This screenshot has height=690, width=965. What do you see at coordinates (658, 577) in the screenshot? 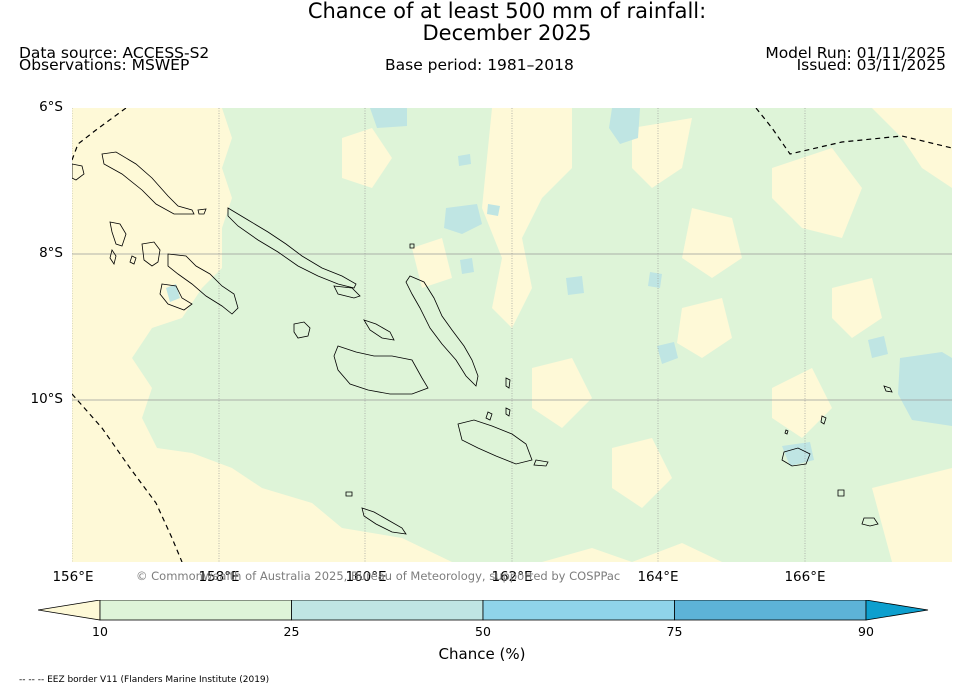
I see `lon-label-164e: 164°E` at bounding box center [658, 577].